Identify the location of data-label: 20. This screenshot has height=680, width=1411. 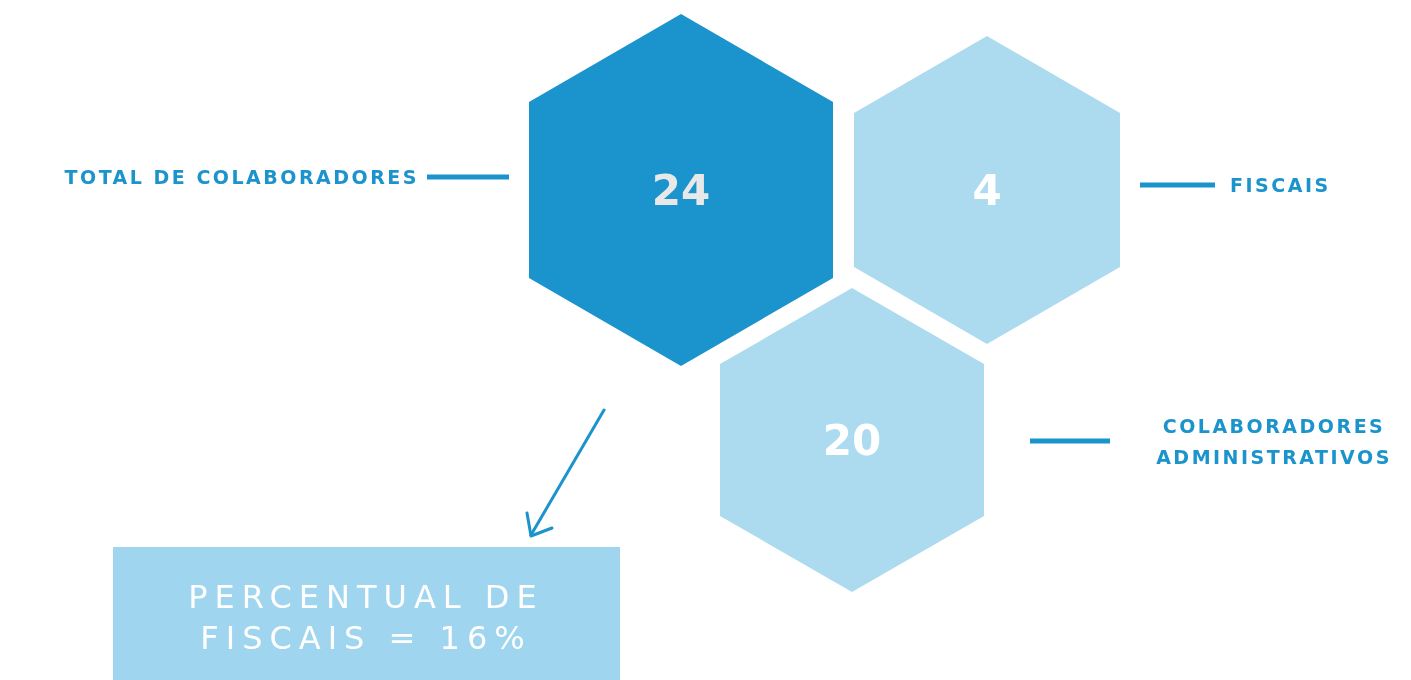
(852, 440).